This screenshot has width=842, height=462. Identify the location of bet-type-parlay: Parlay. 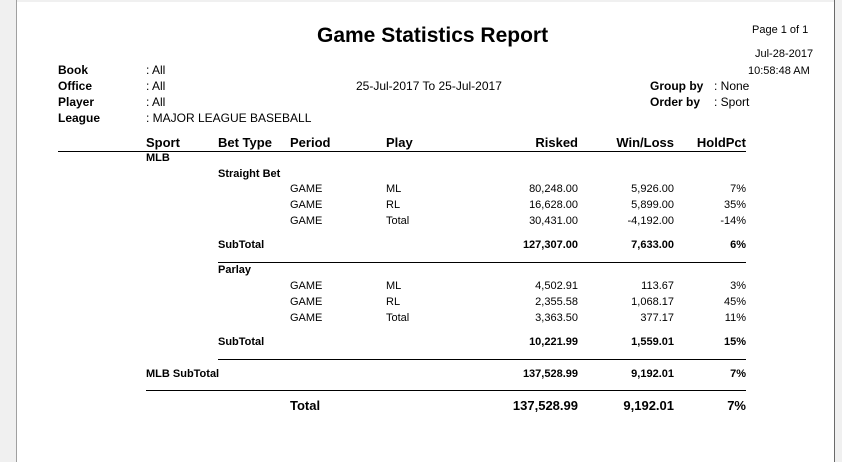
(235, 270).